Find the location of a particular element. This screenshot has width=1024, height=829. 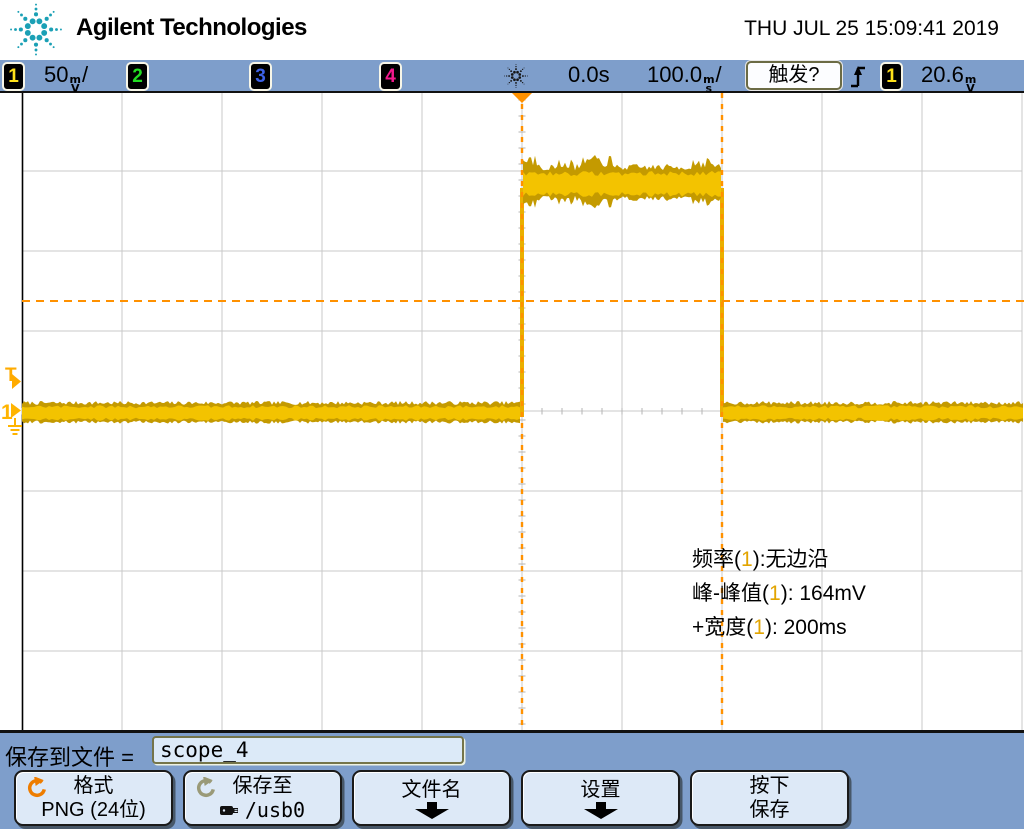

trigger-spark-icon is located at coordinates (516, 76).